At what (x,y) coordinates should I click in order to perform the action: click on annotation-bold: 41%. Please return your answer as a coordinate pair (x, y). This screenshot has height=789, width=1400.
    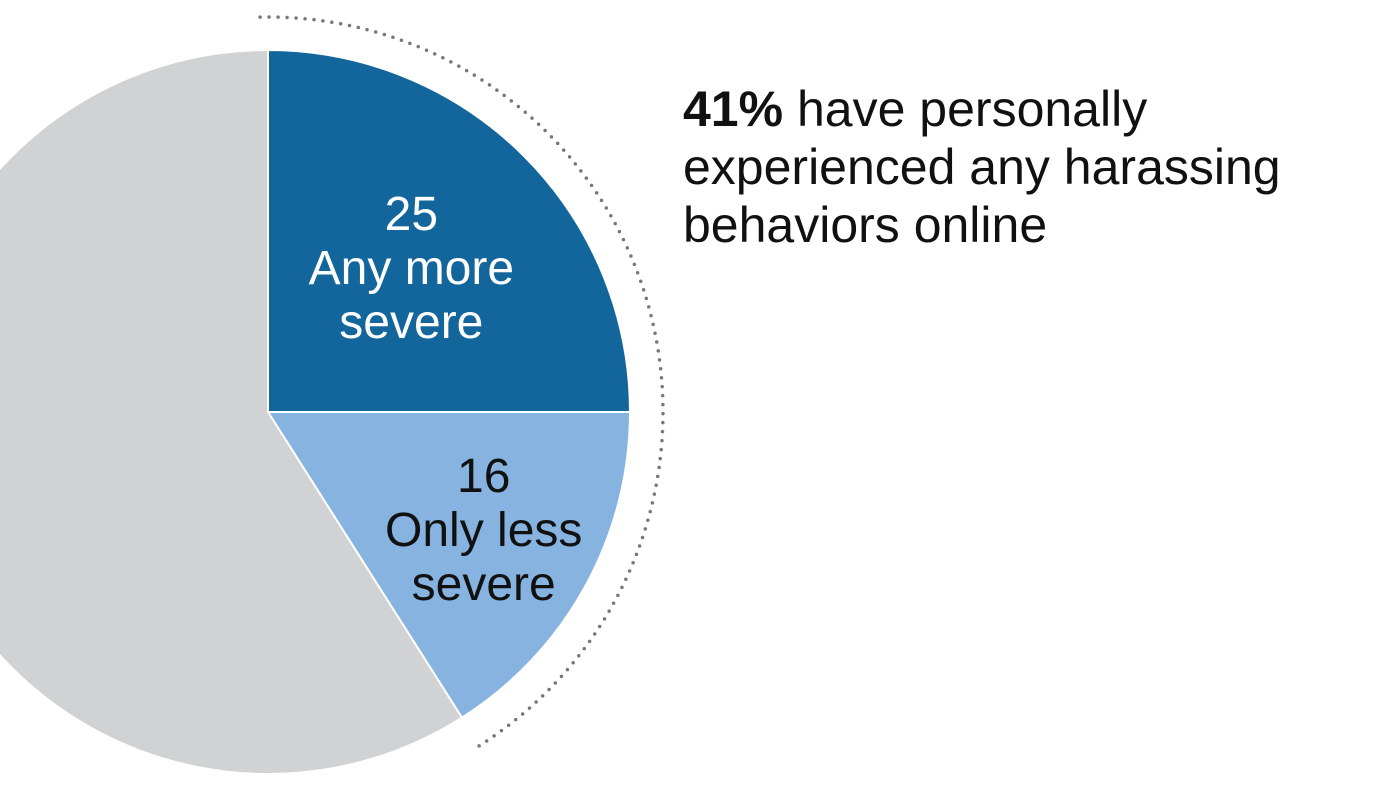
    Looking at the image, I should click on (733, 109).